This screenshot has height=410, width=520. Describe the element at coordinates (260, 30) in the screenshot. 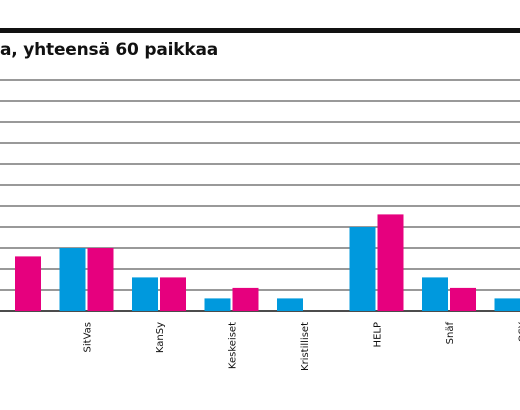

I see `top-rule` at that location.